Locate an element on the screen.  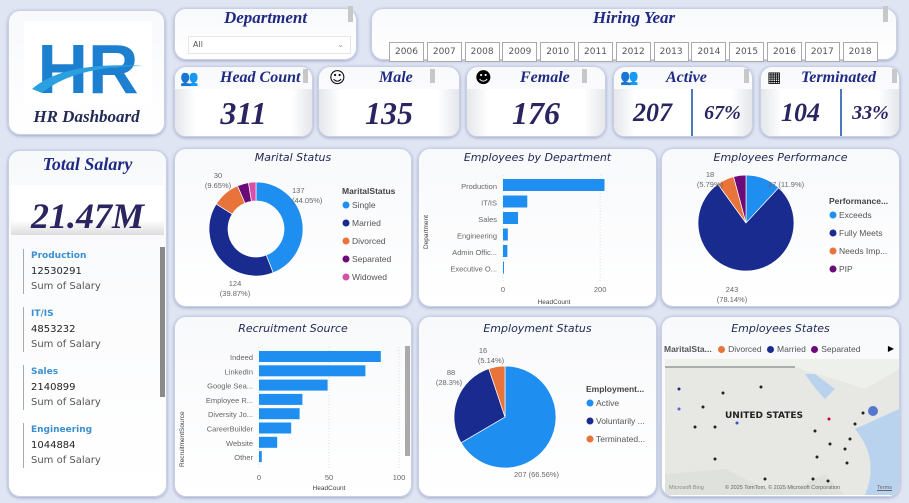
slice-single is located at coordinates (279, 227).